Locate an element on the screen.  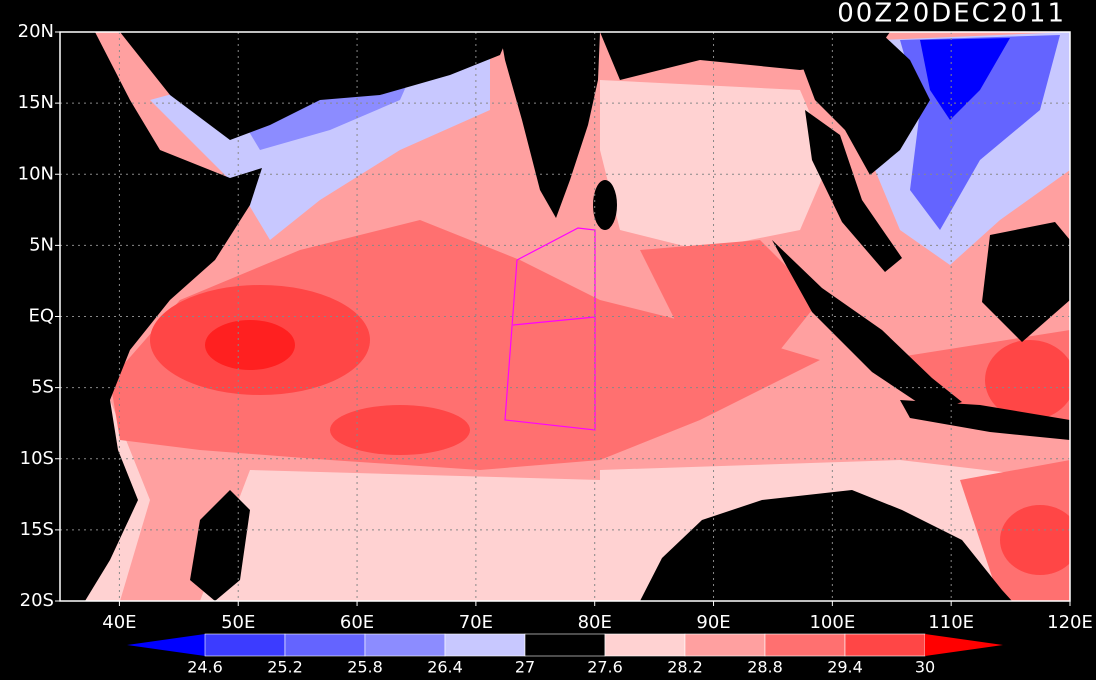
x-tick-label: 80E is located at coordinates (595, 622).